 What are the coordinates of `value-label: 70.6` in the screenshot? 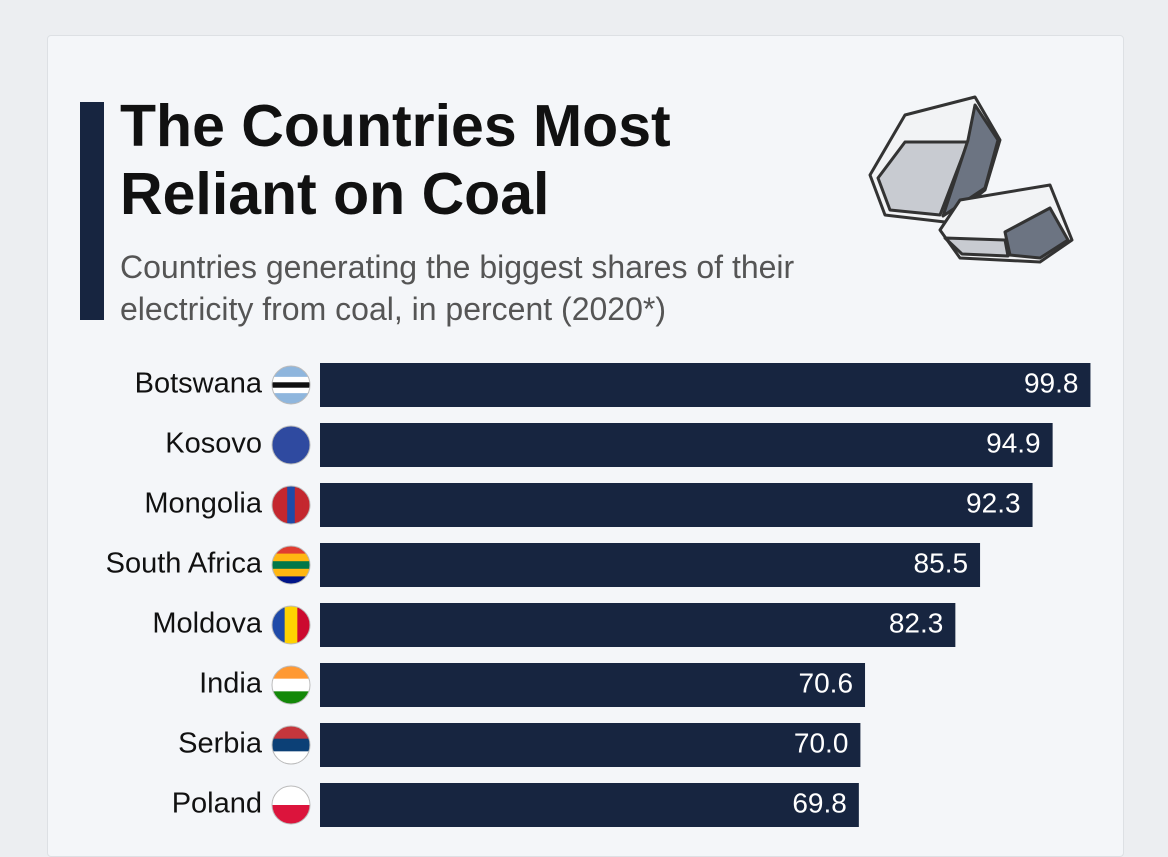 It's located at (826, 682).